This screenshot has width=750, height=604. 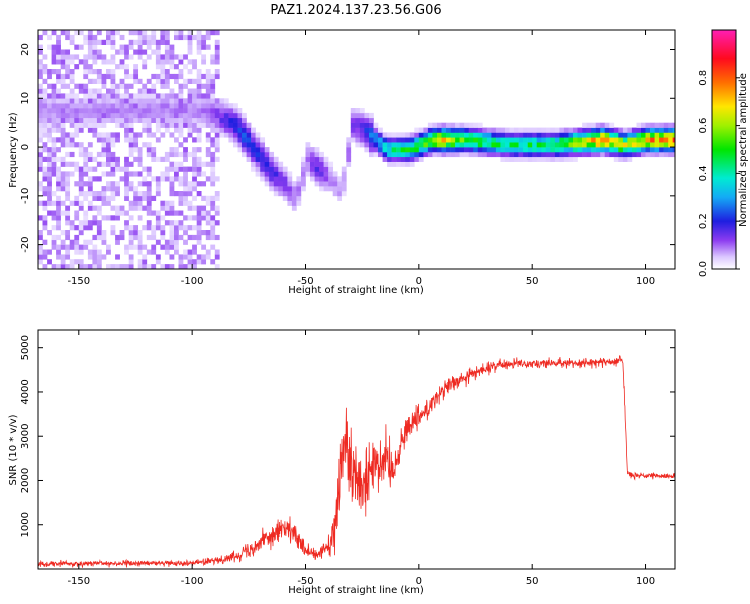 What do you see at coordinates (25, 347) in the screenshot?
I see `y-tick-label: 5000` at bounding box center [25, 347].